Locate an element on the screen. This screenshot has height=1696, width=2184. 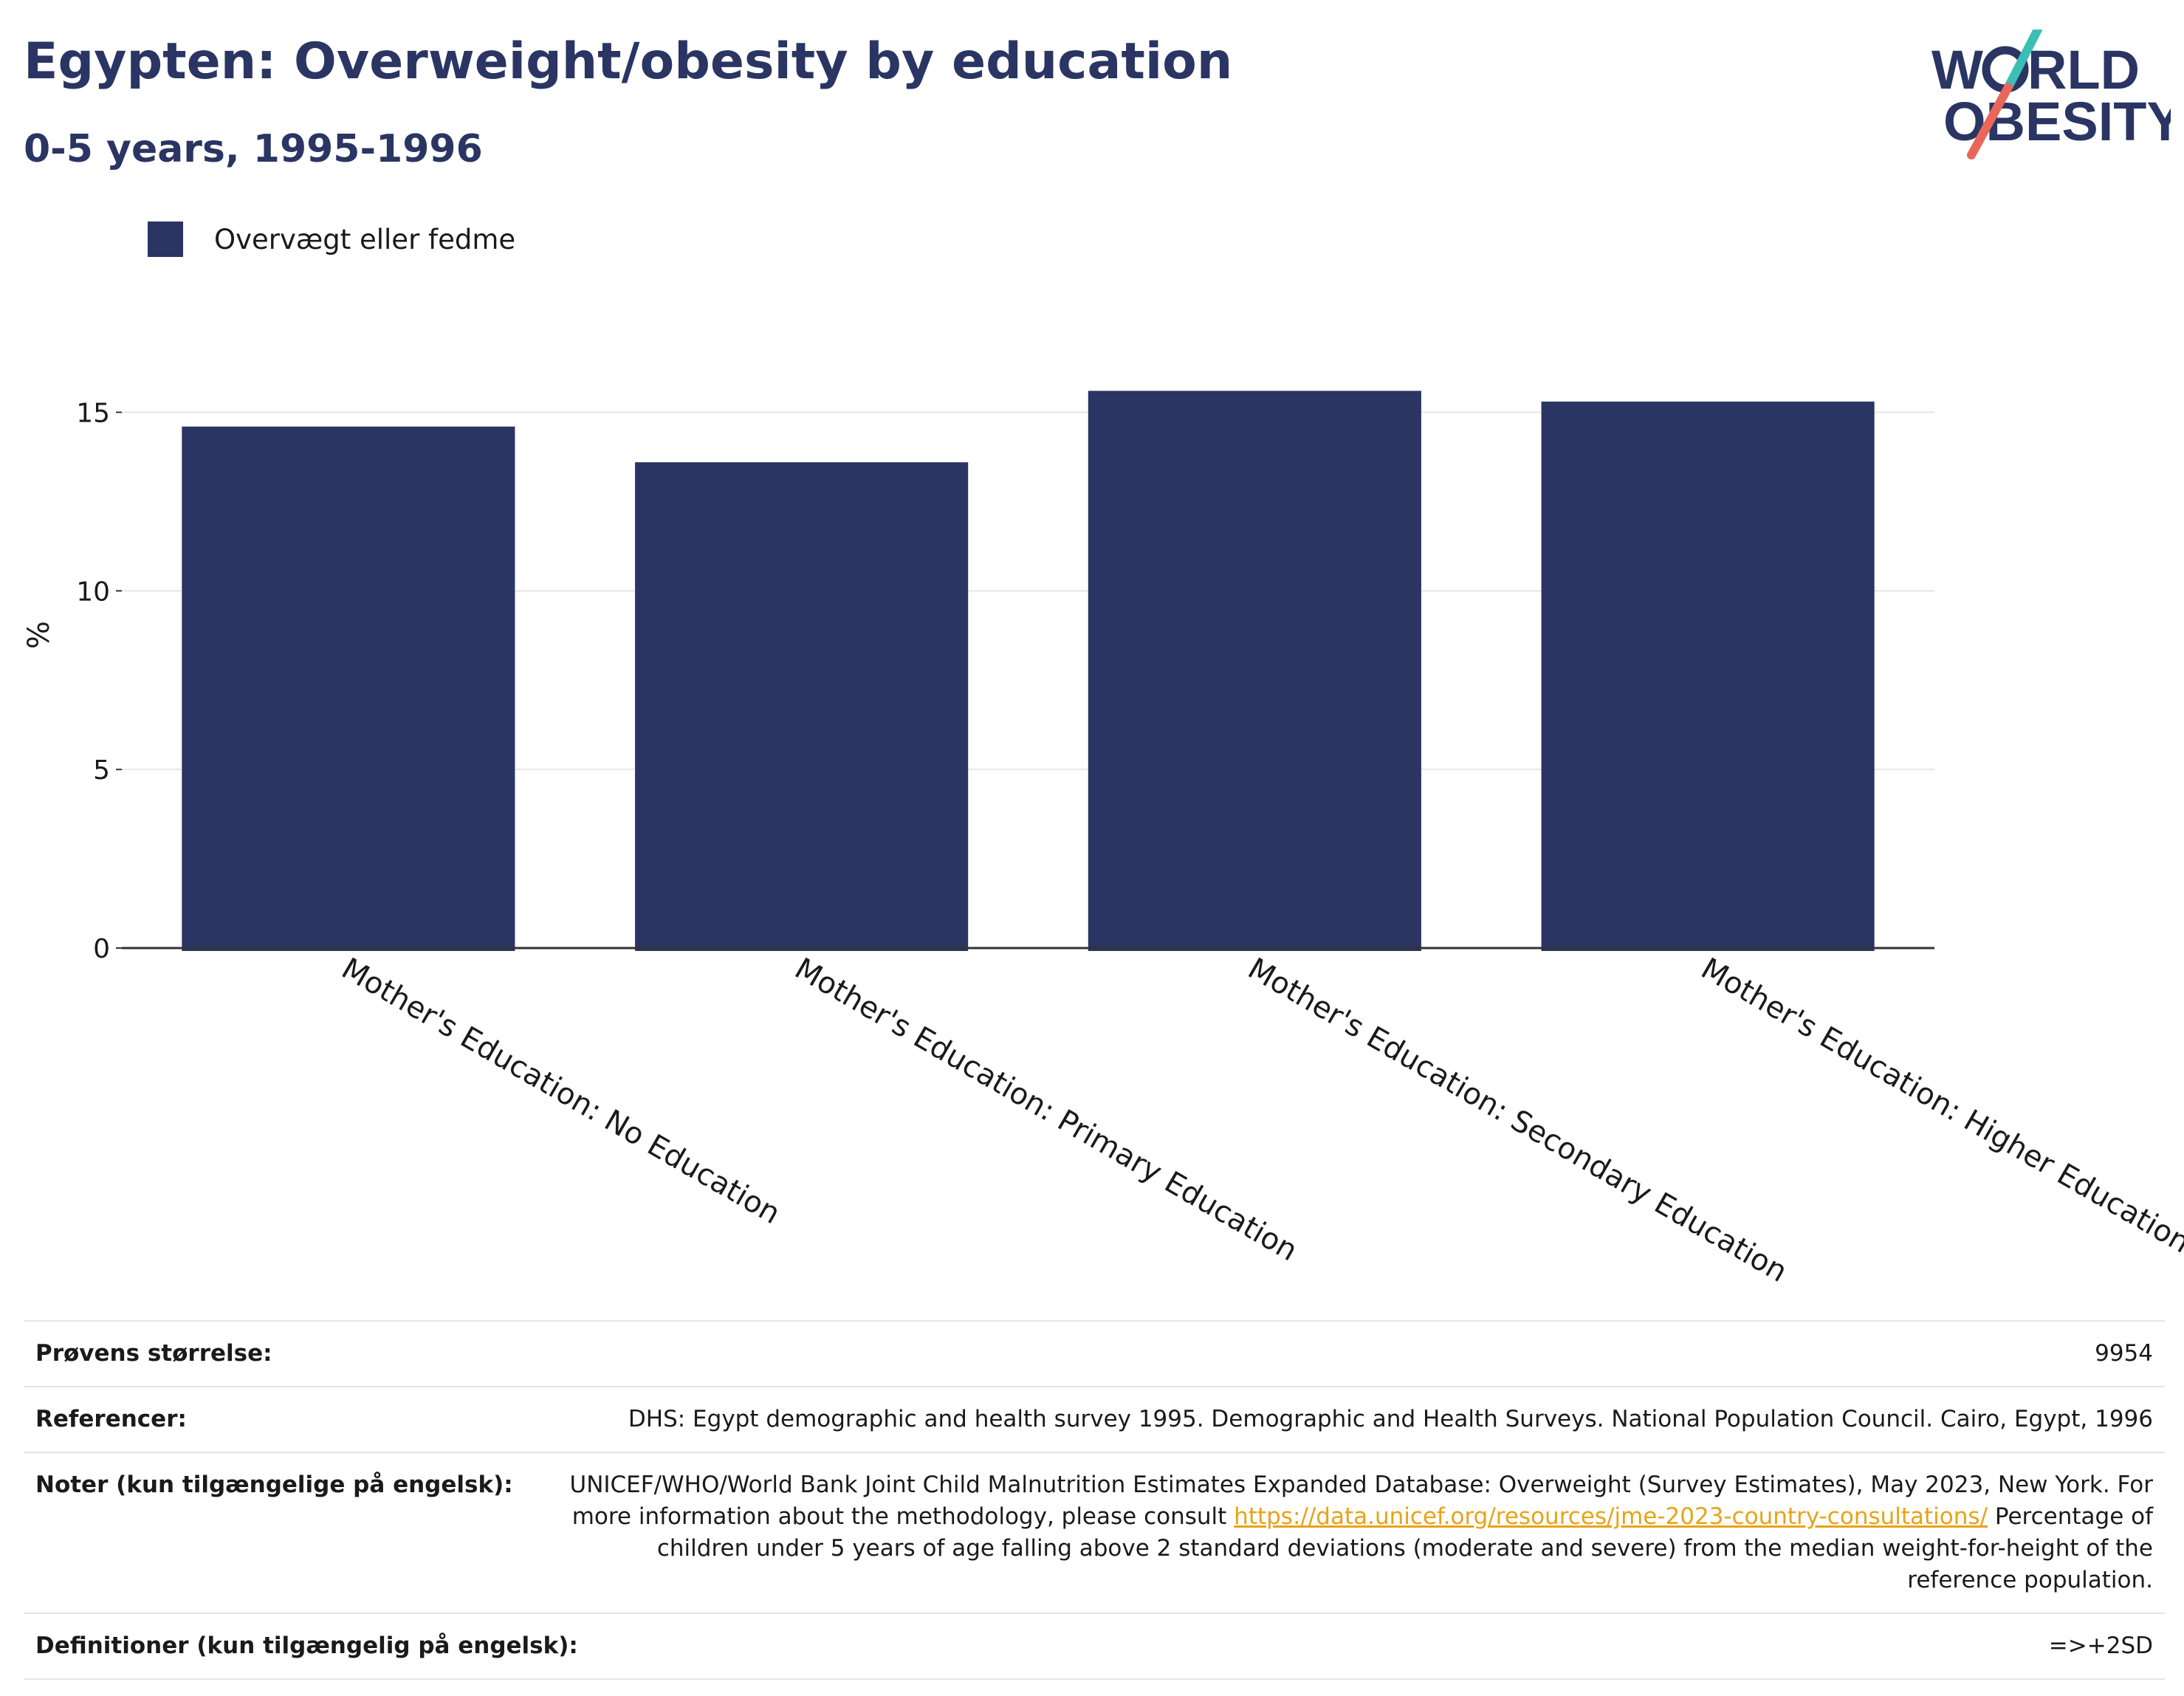
logo-rld: RLD is located at coordinates (2084, 69).